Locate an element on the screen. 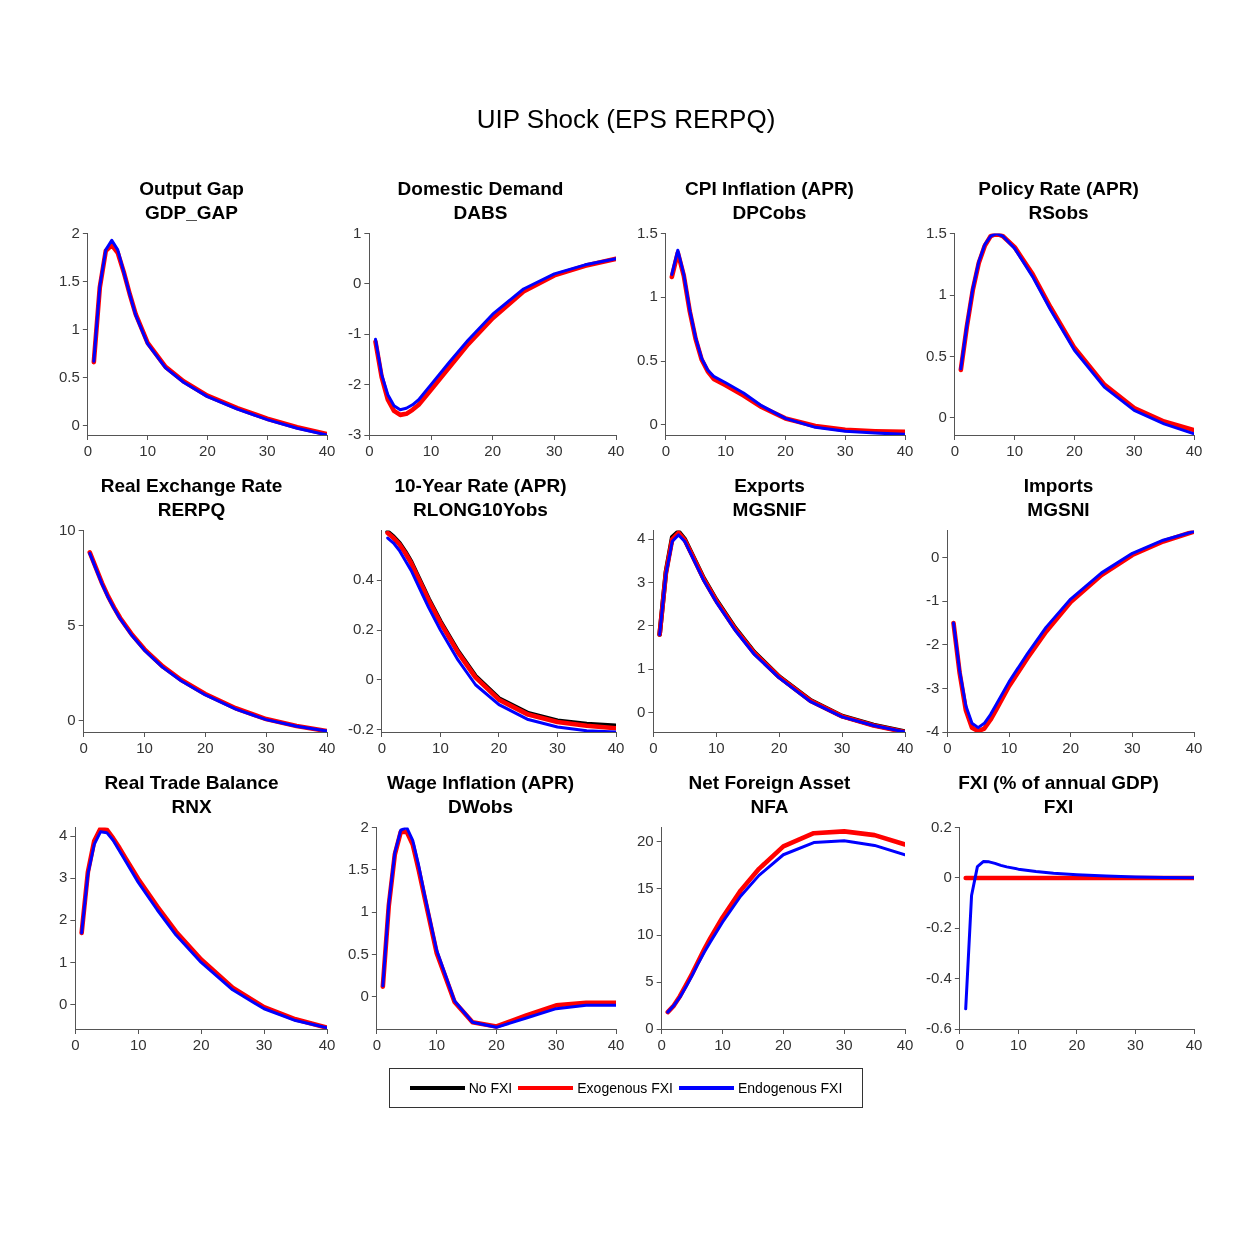 The image size is (1243, 1236). chart-title: Wage Inflation (APR) is located at coordinates (480, 782).